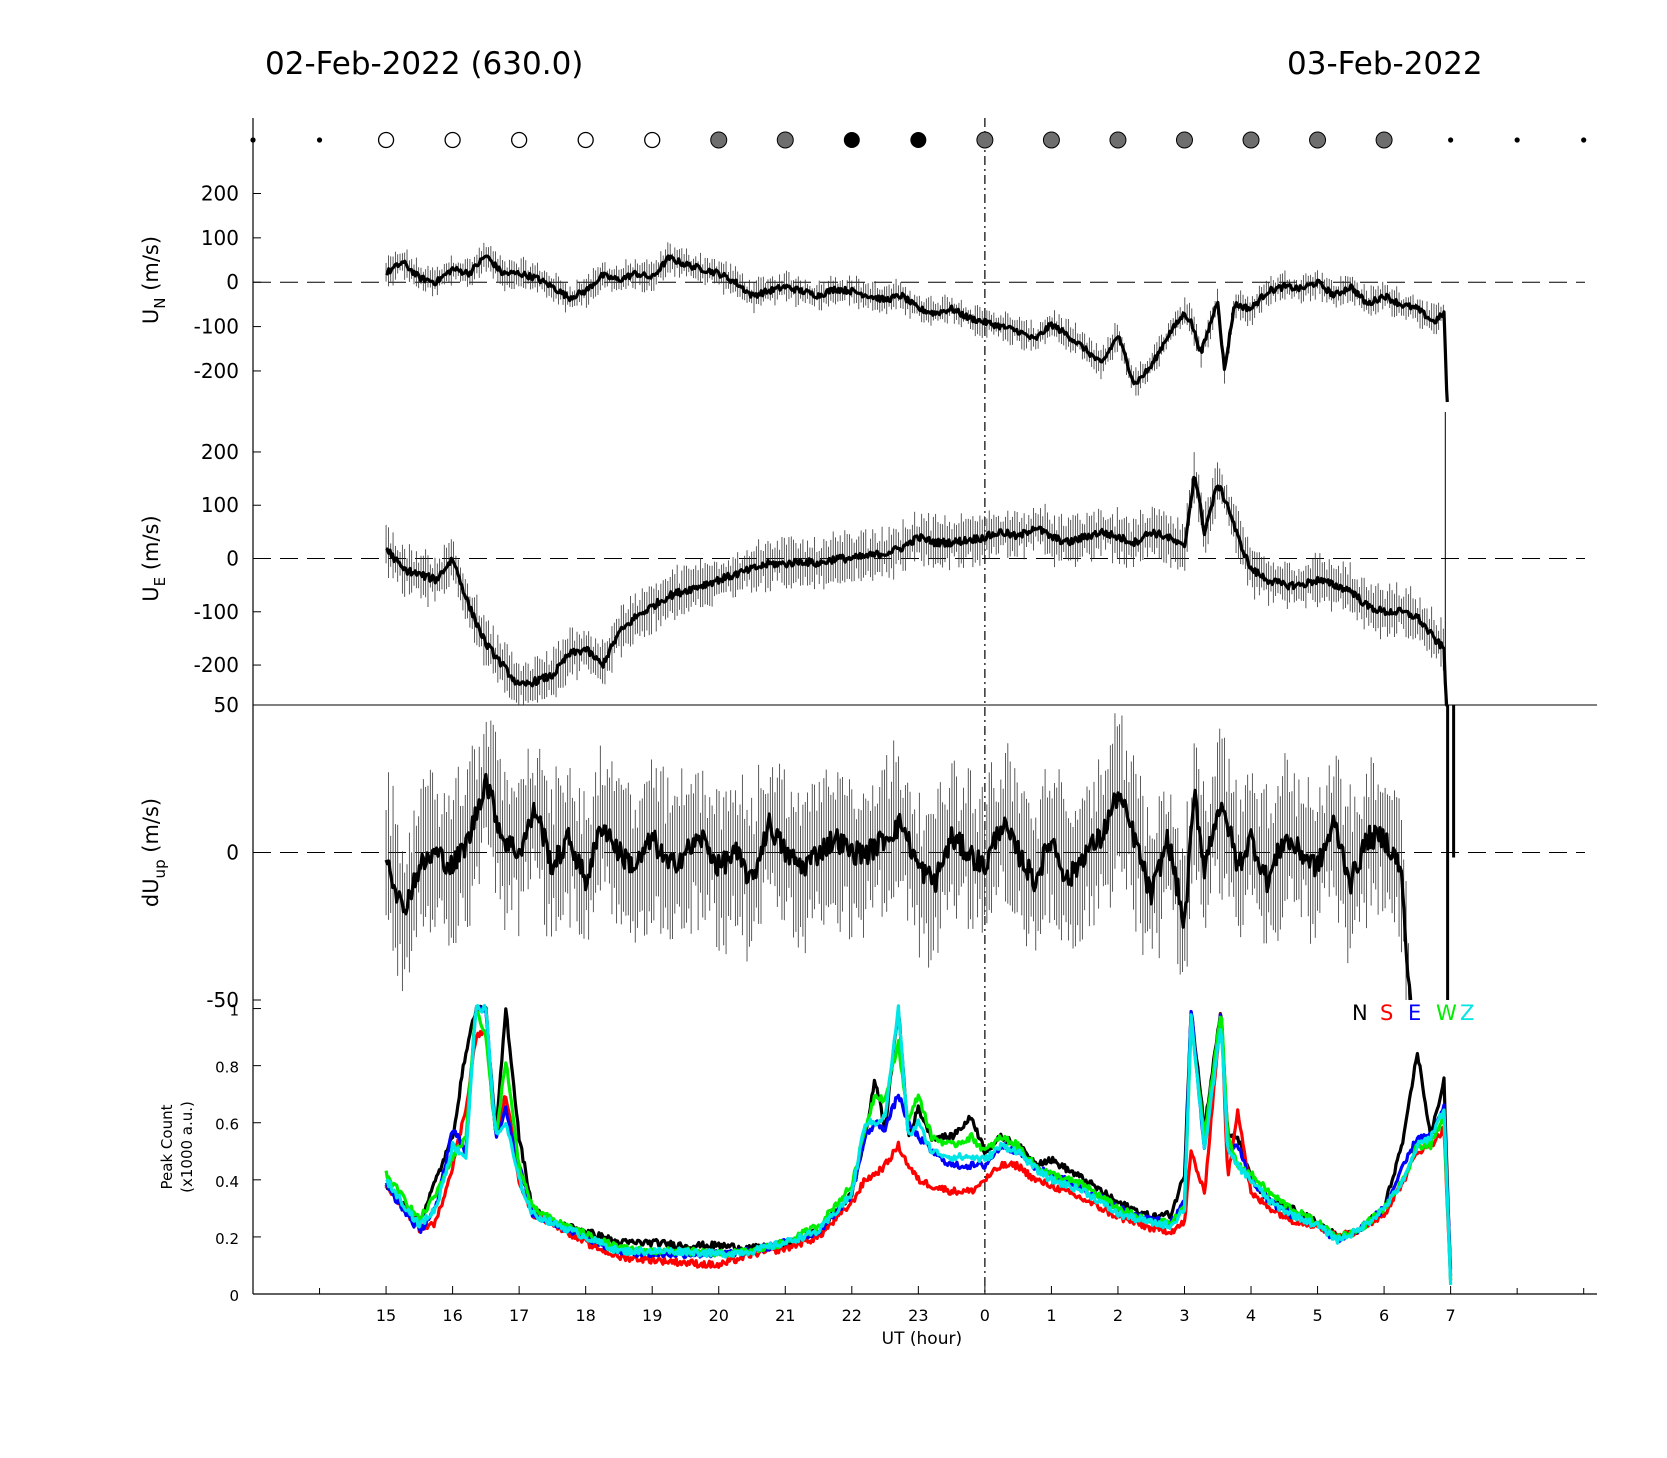  What do you see at coordinates (452, 1315) in the screenshot?
I see `x-tick-label: 16` at bounding box center [452, 1315].